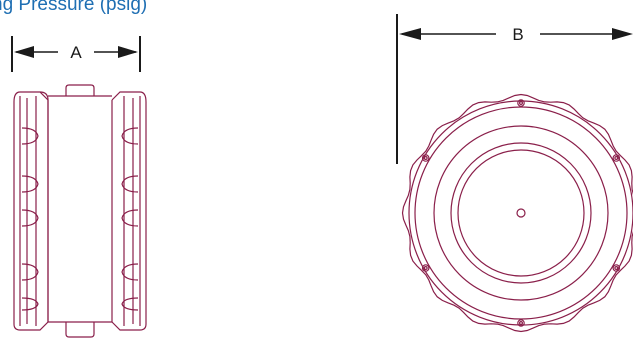 Image resolution: width=633 pixels, height=343 pixels. I want to click on dimension-a-left-arrowhead, so click(24, 52).